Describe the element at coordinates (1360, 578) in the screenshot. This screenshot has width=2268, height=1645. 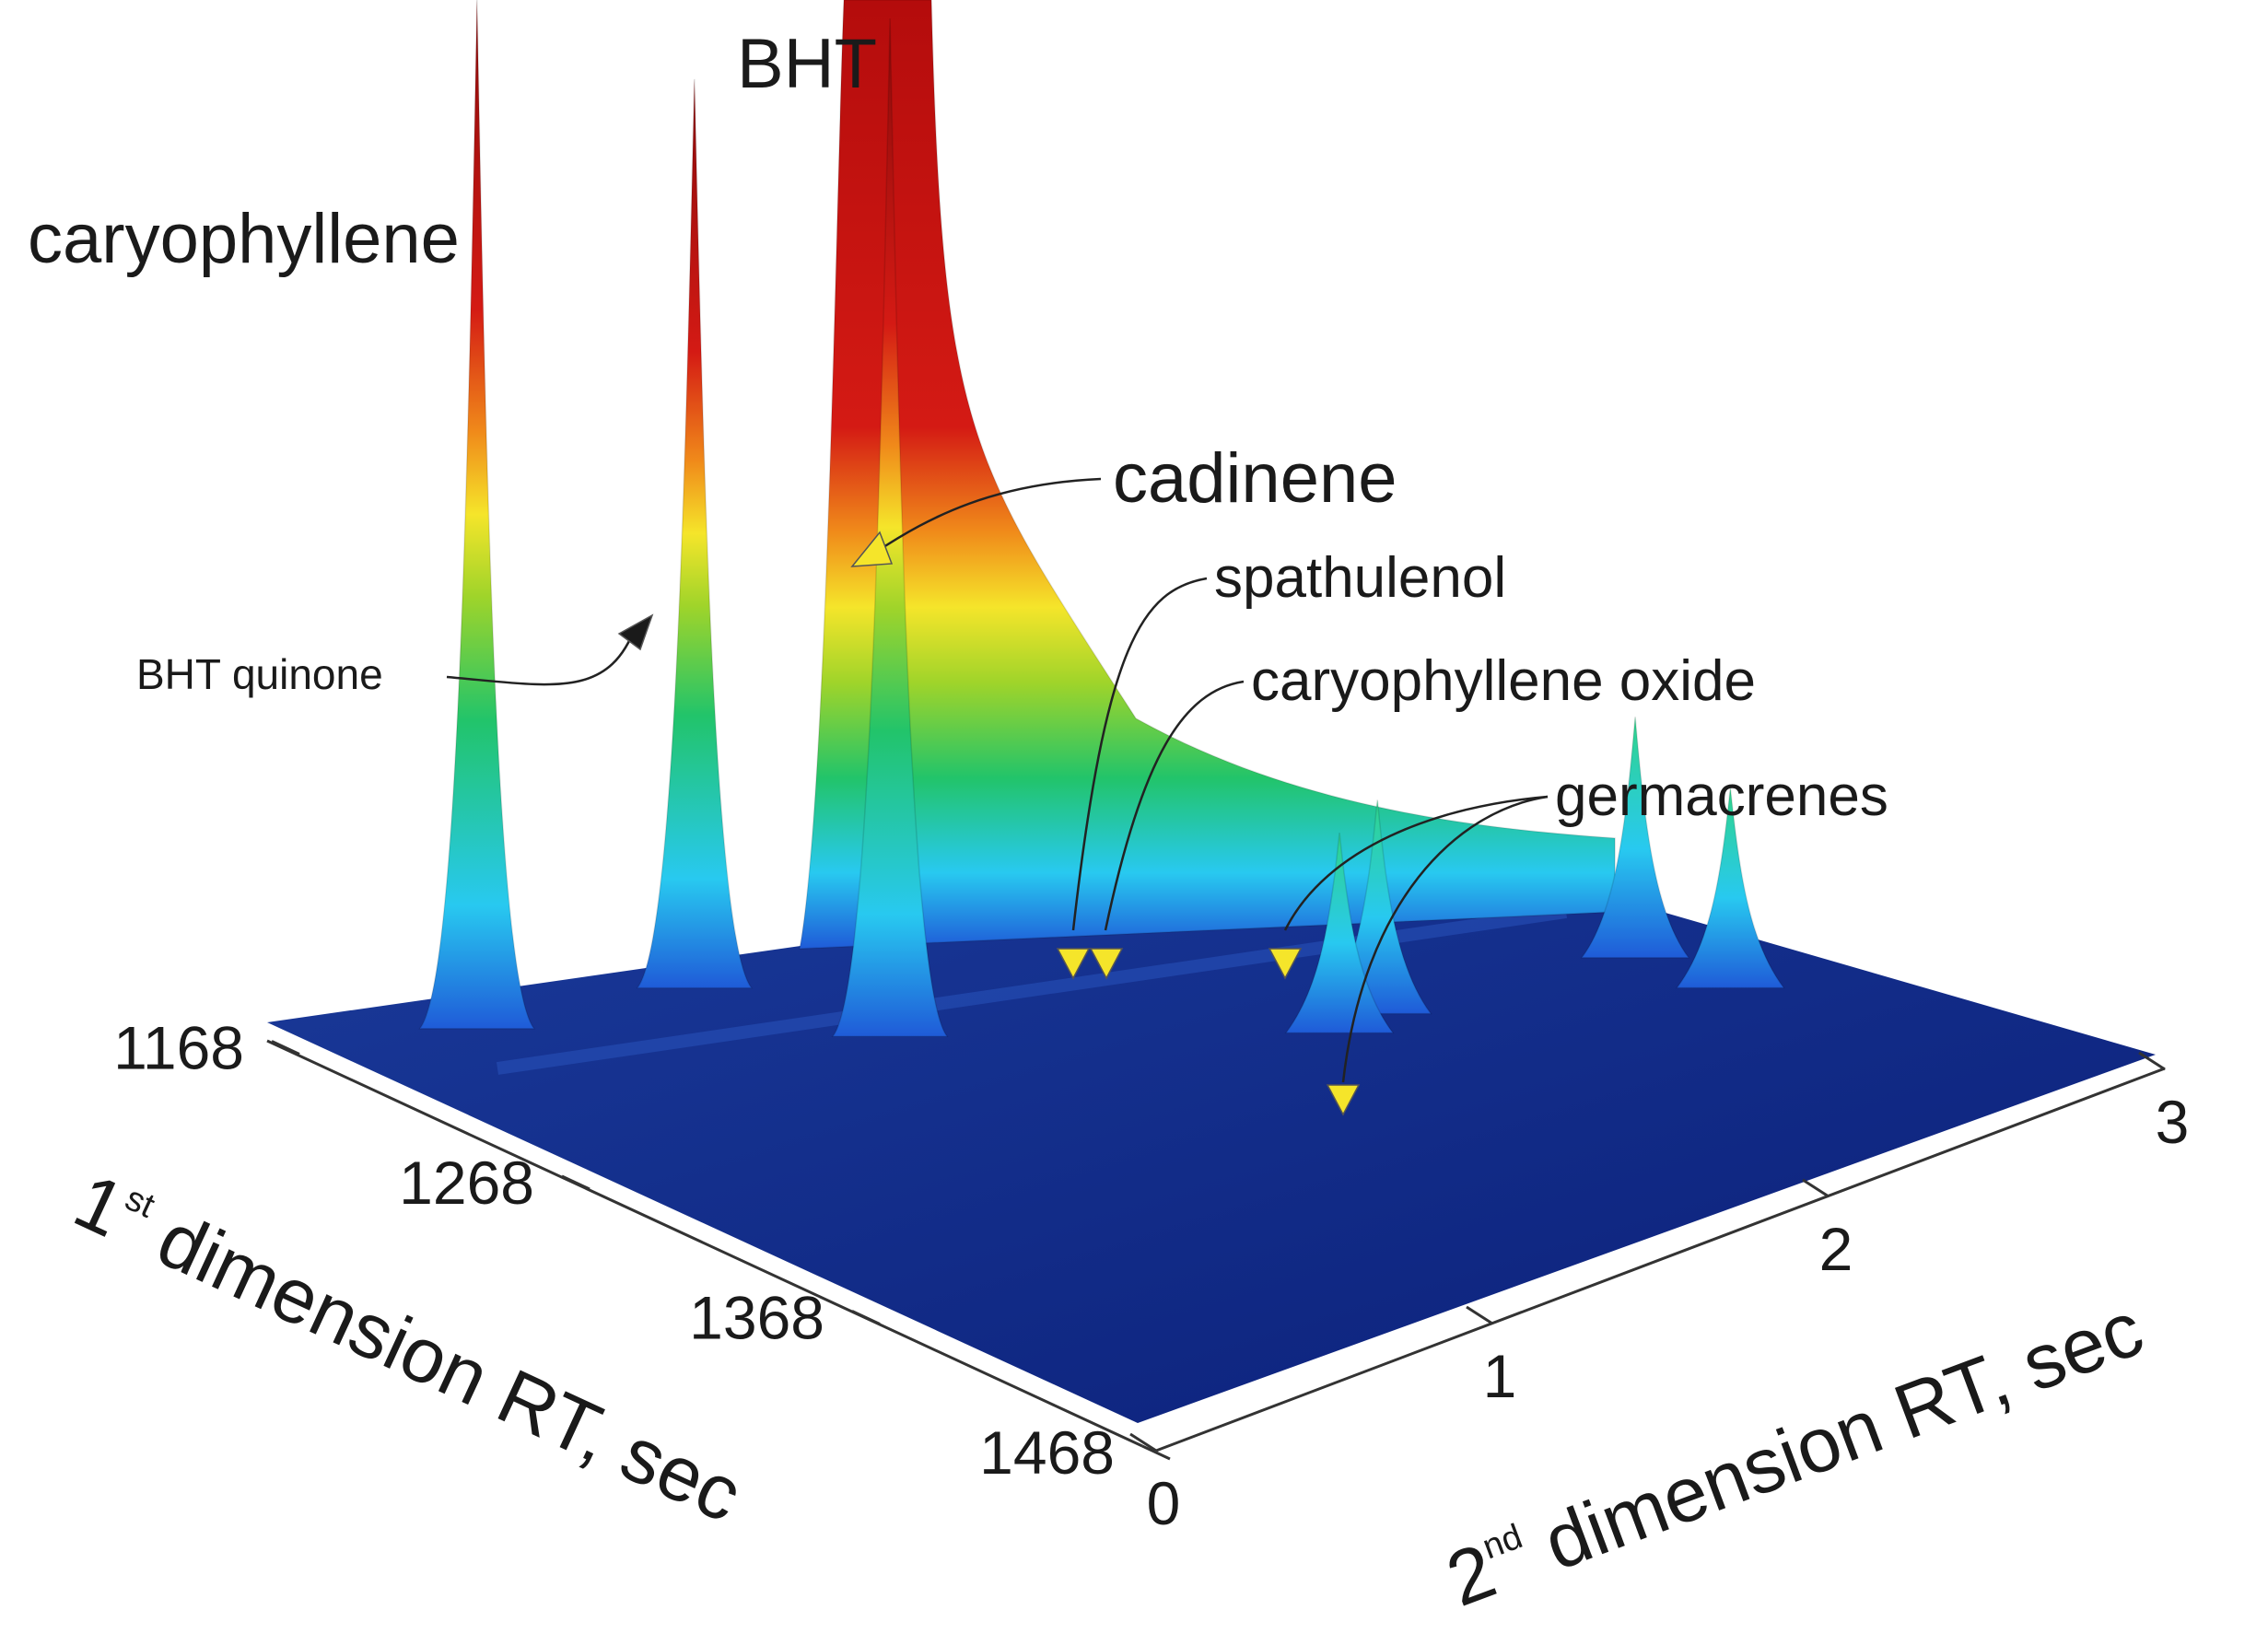
I see `label-spathulenol: spathulenol` at that location.